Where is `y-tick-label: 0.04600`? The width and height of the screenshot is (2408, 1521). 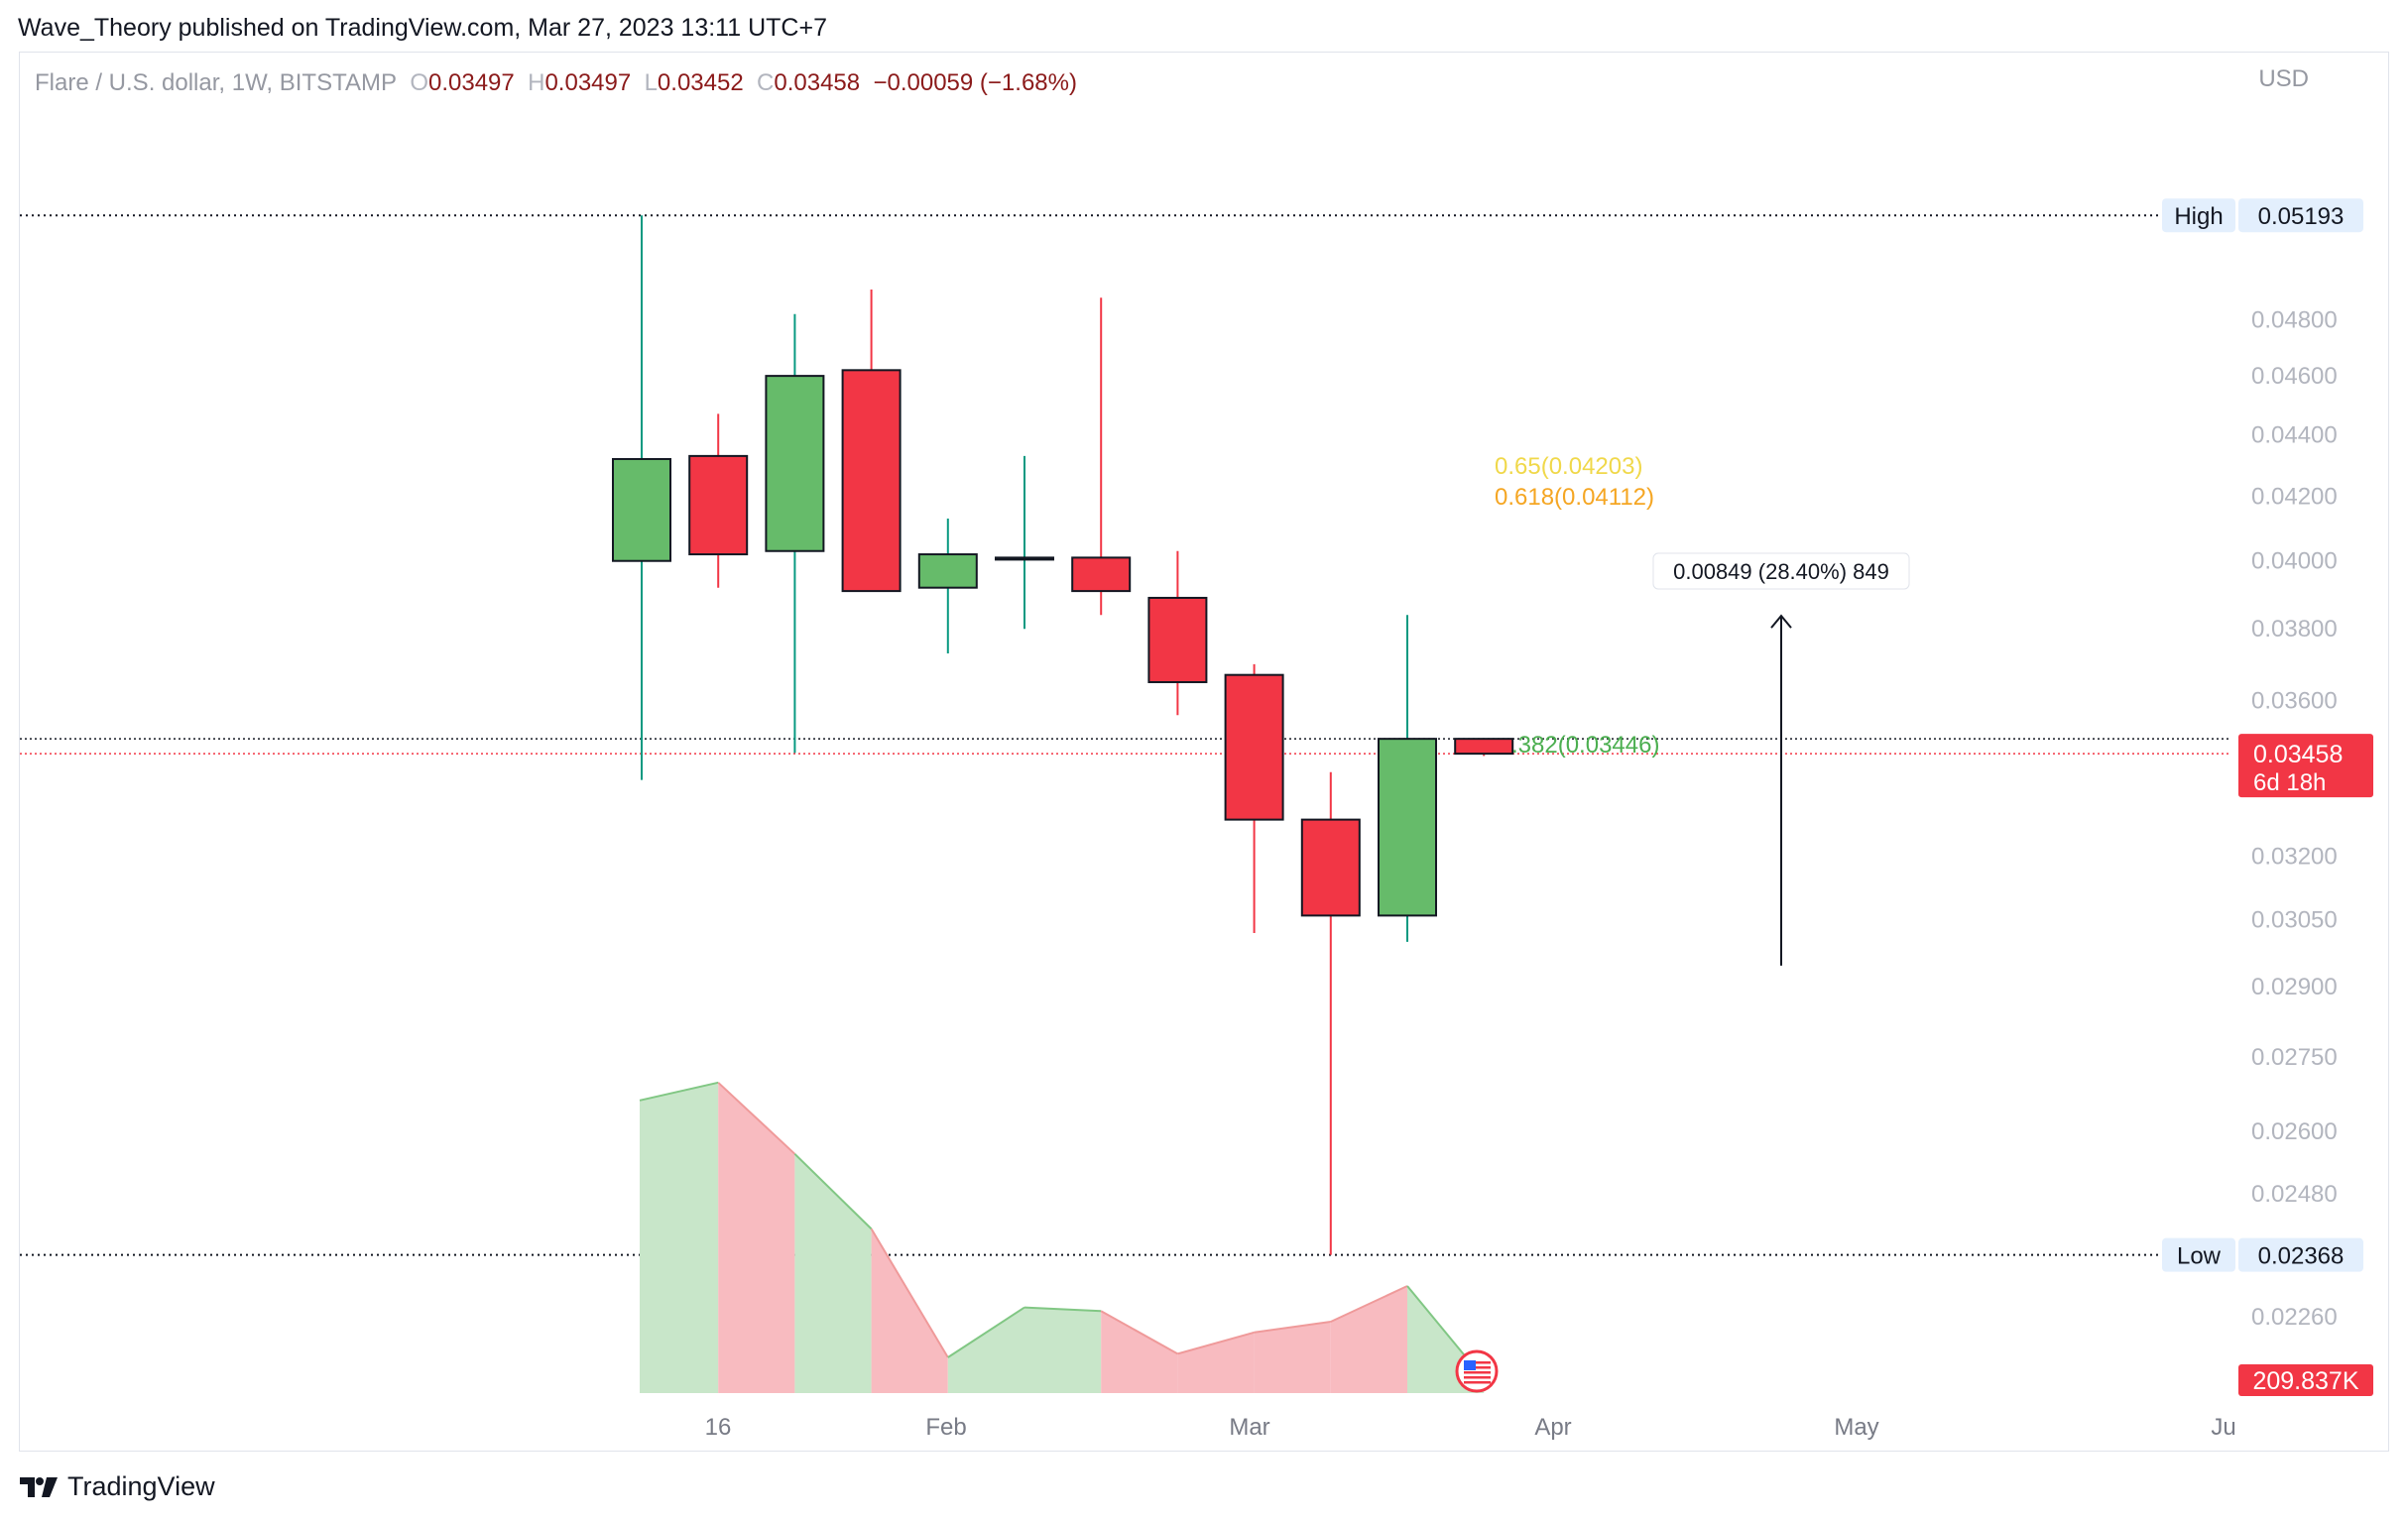 y-tick-label: 0.04600 is located at coordinates (2294, 376).